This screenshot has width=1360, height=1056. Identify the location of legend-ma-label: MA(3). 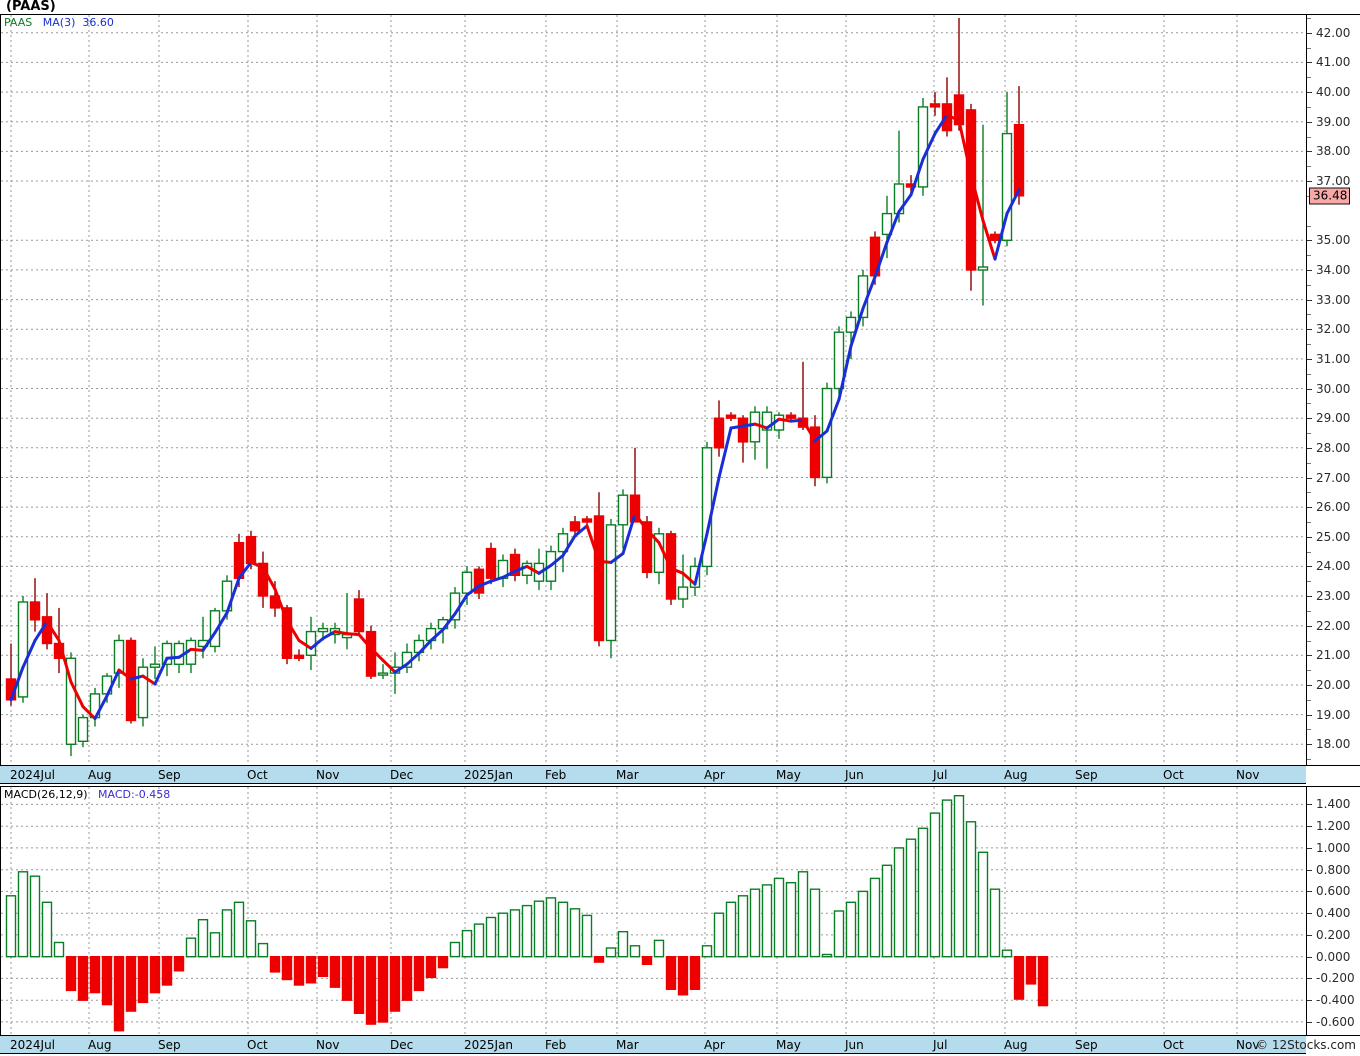
(59, 22).